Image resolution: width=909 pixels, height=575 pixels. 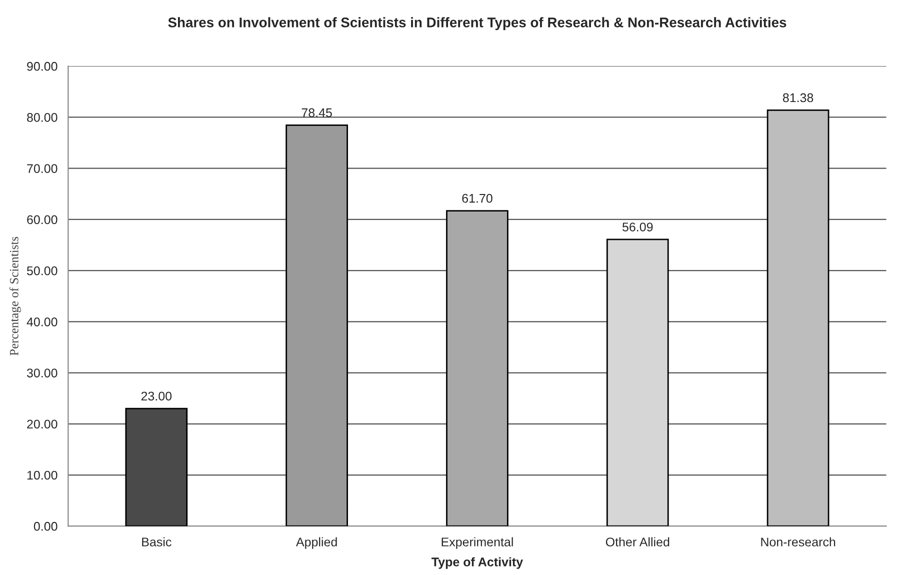 What do you see at coordinates (15, 296) in the screenshot?
I see `y-axis-title: Percentage of Scientists` at bounding box center [15, 296].